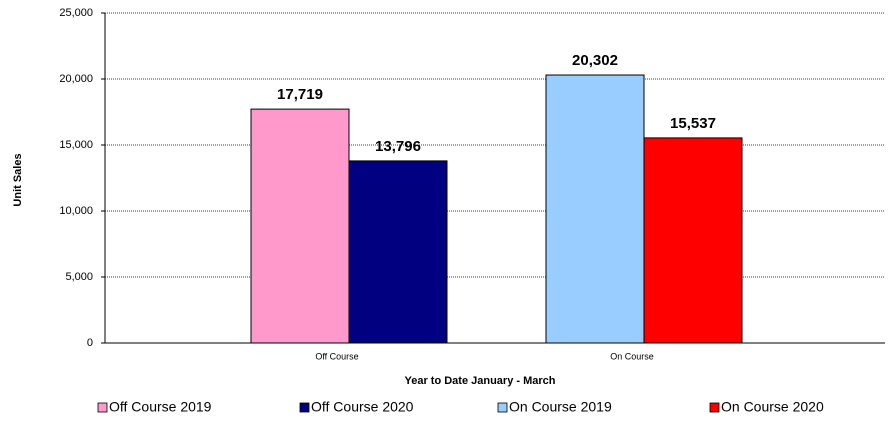 Image resolution: width=894 pixels, height=425 pixels. I want to click on y-tick-label: 10,000, so click(76, 211).